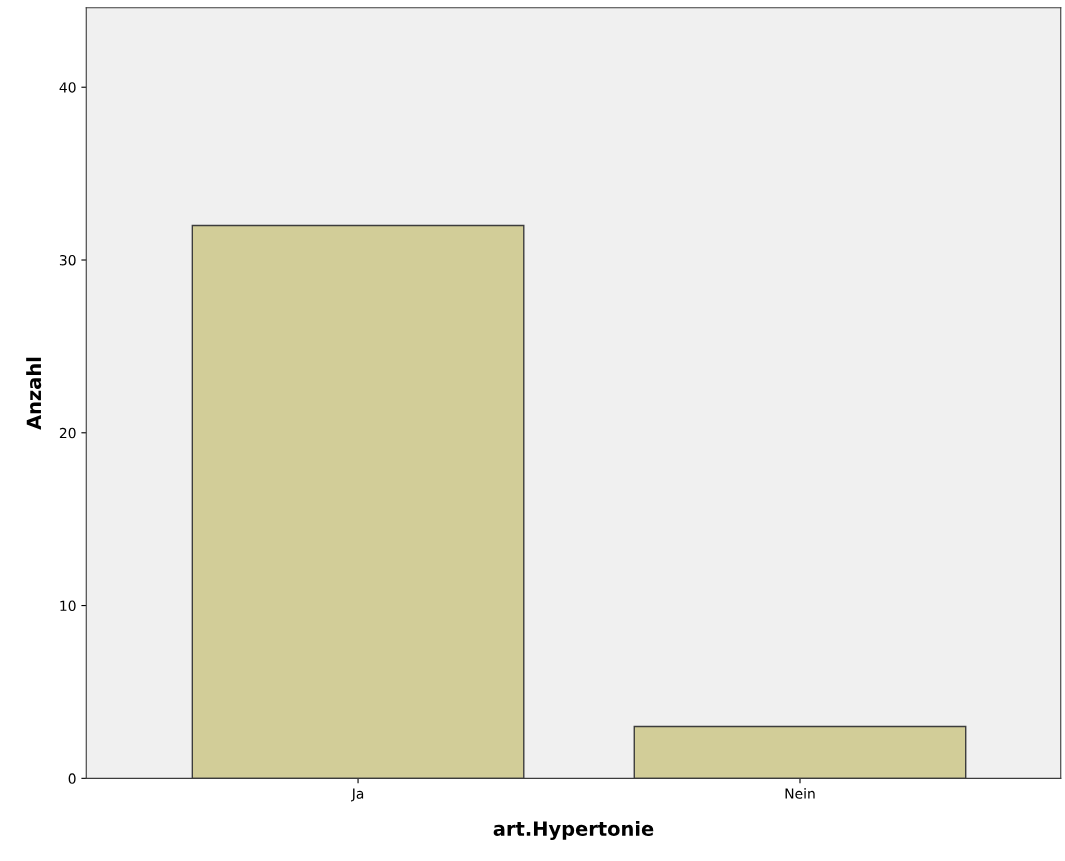  What do you see at coordinates (34, 393) in the screenshot?
I see `y-axis-title: Anzahl` at bounding box center [34, 393].